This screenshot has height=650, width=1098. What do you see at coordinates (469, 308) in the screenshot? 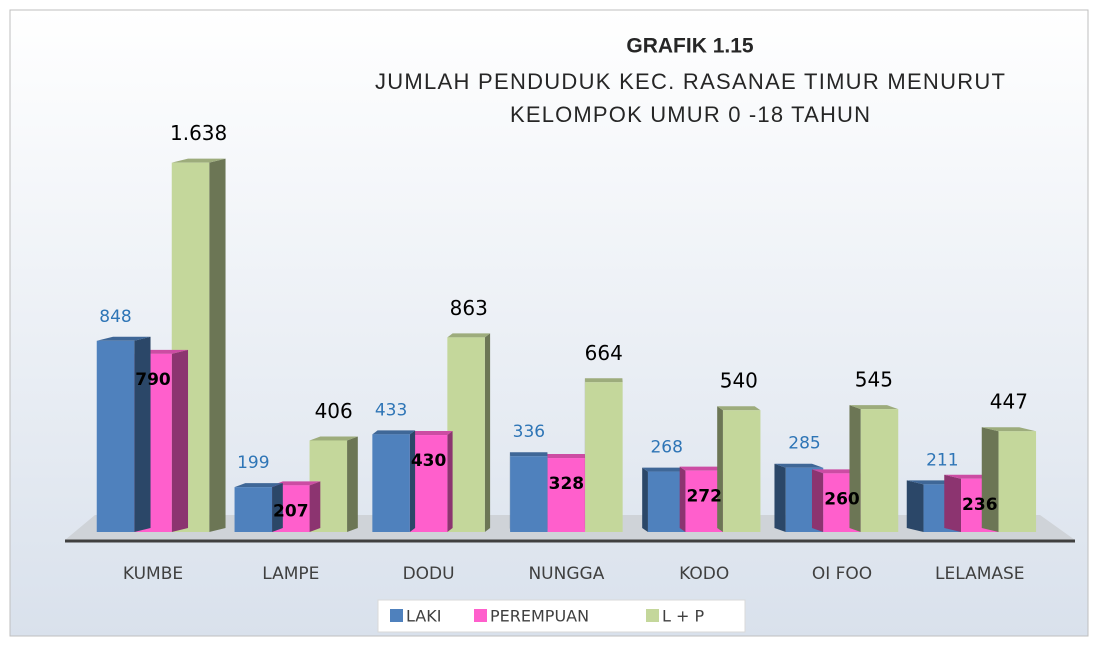
I see `value-label: 863` at bounding box center [469, 308].